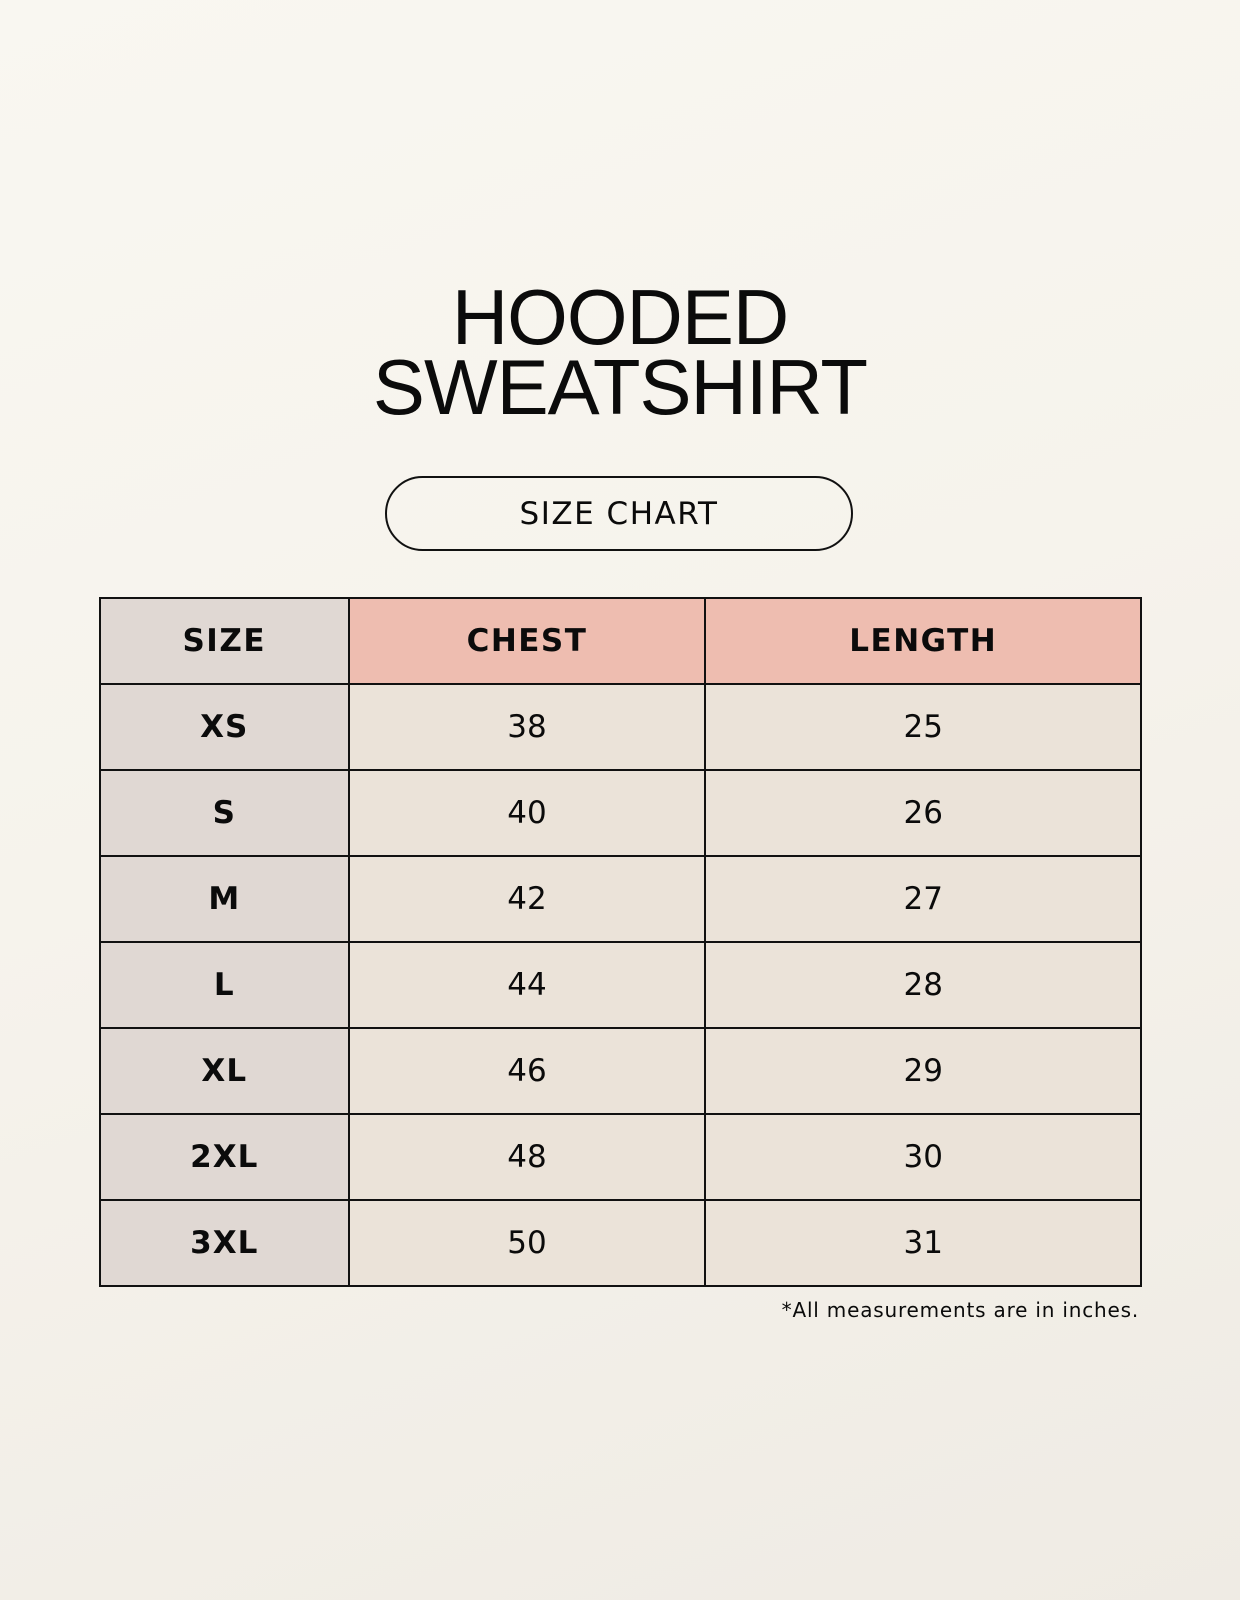  I want to click on cell-size: XS, so click(224, 727).